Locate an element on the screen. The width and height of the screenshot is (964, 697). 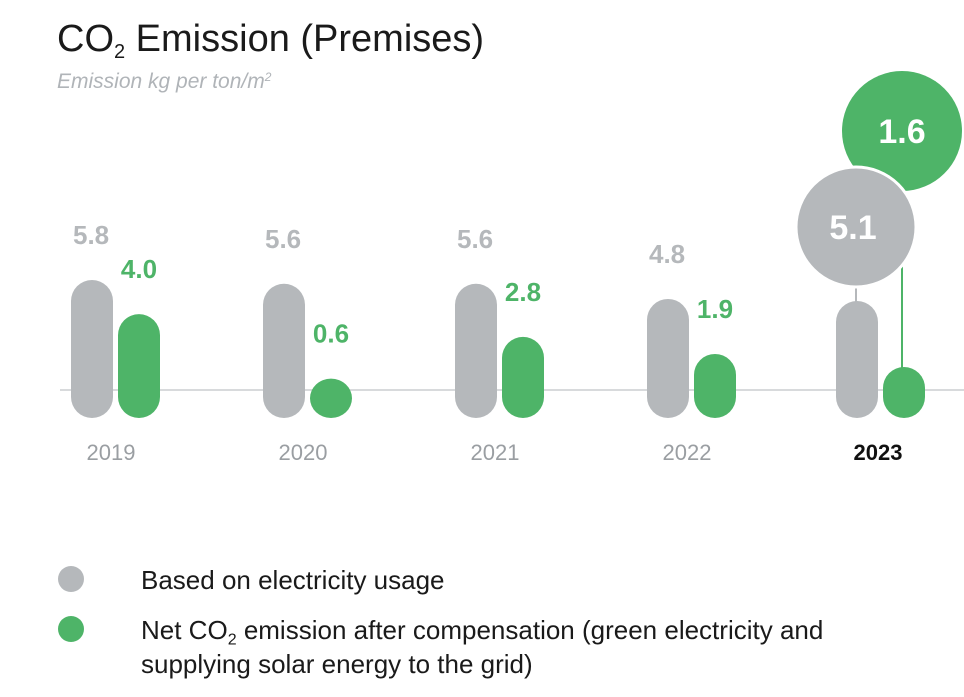
bubble-green-2023 is located at coordinates (902, 131).